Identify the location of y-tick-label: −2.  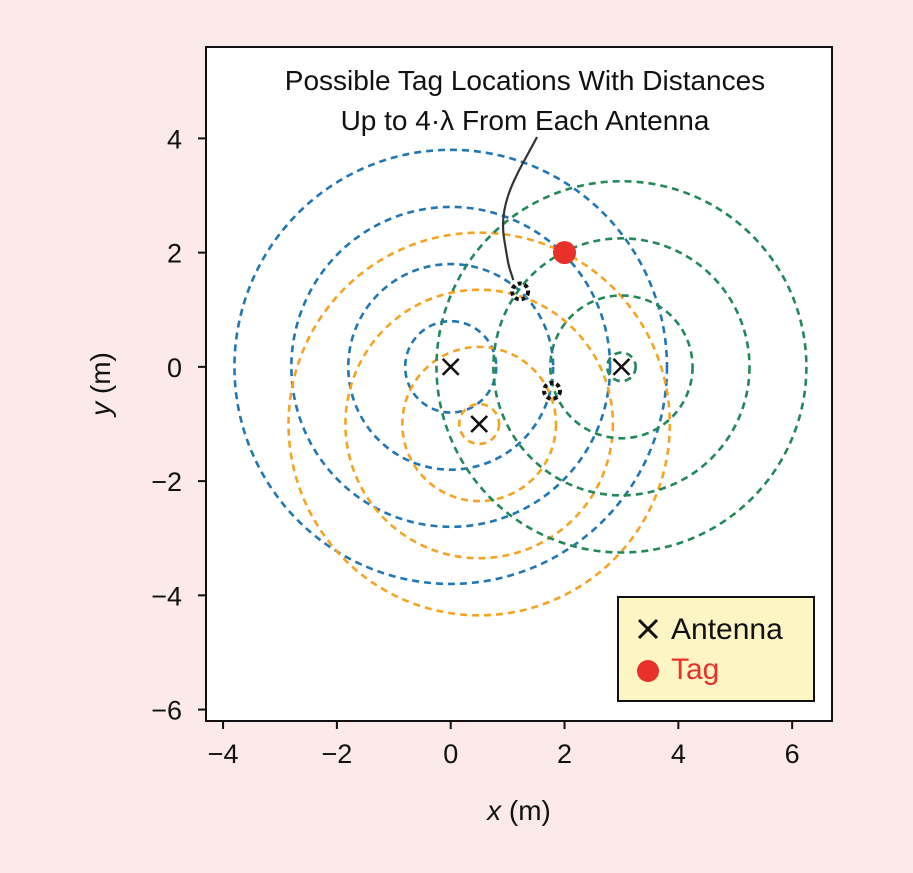
(166, 482).